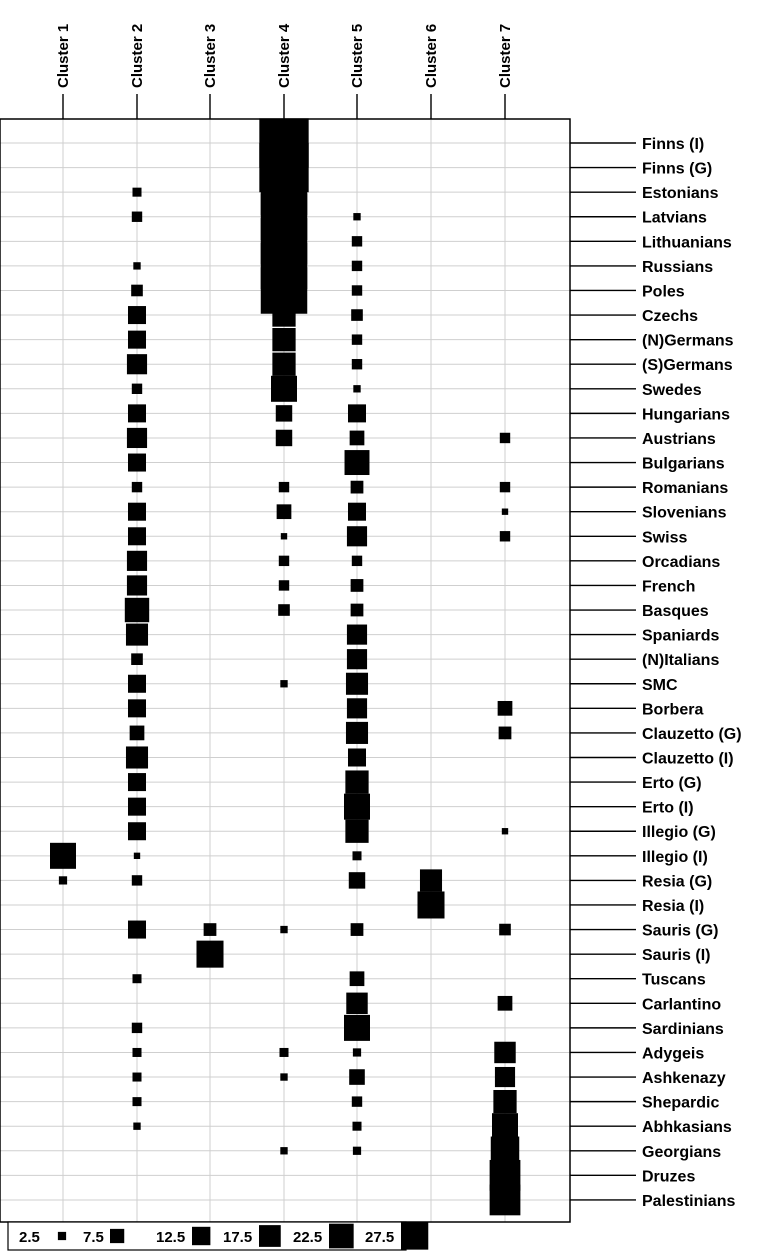 This screenshot has width=775, height=1255. Describe the element at coordinates (684, 513) in the screenshot. I see `row-label: Slovenians` at that location.